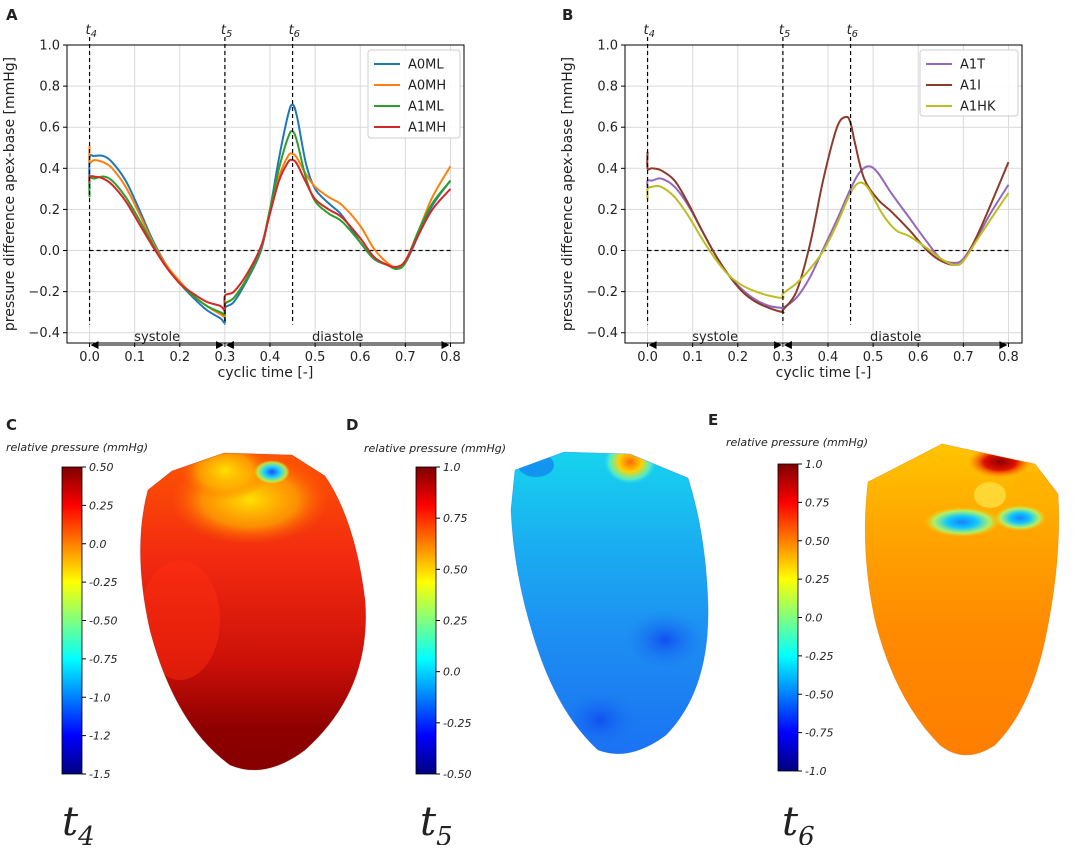 The image size is (1084, 849). Describe the element at coordinates (784, 31) in the screenshot. I see `plotB-time-marker-label: t5` at that location.